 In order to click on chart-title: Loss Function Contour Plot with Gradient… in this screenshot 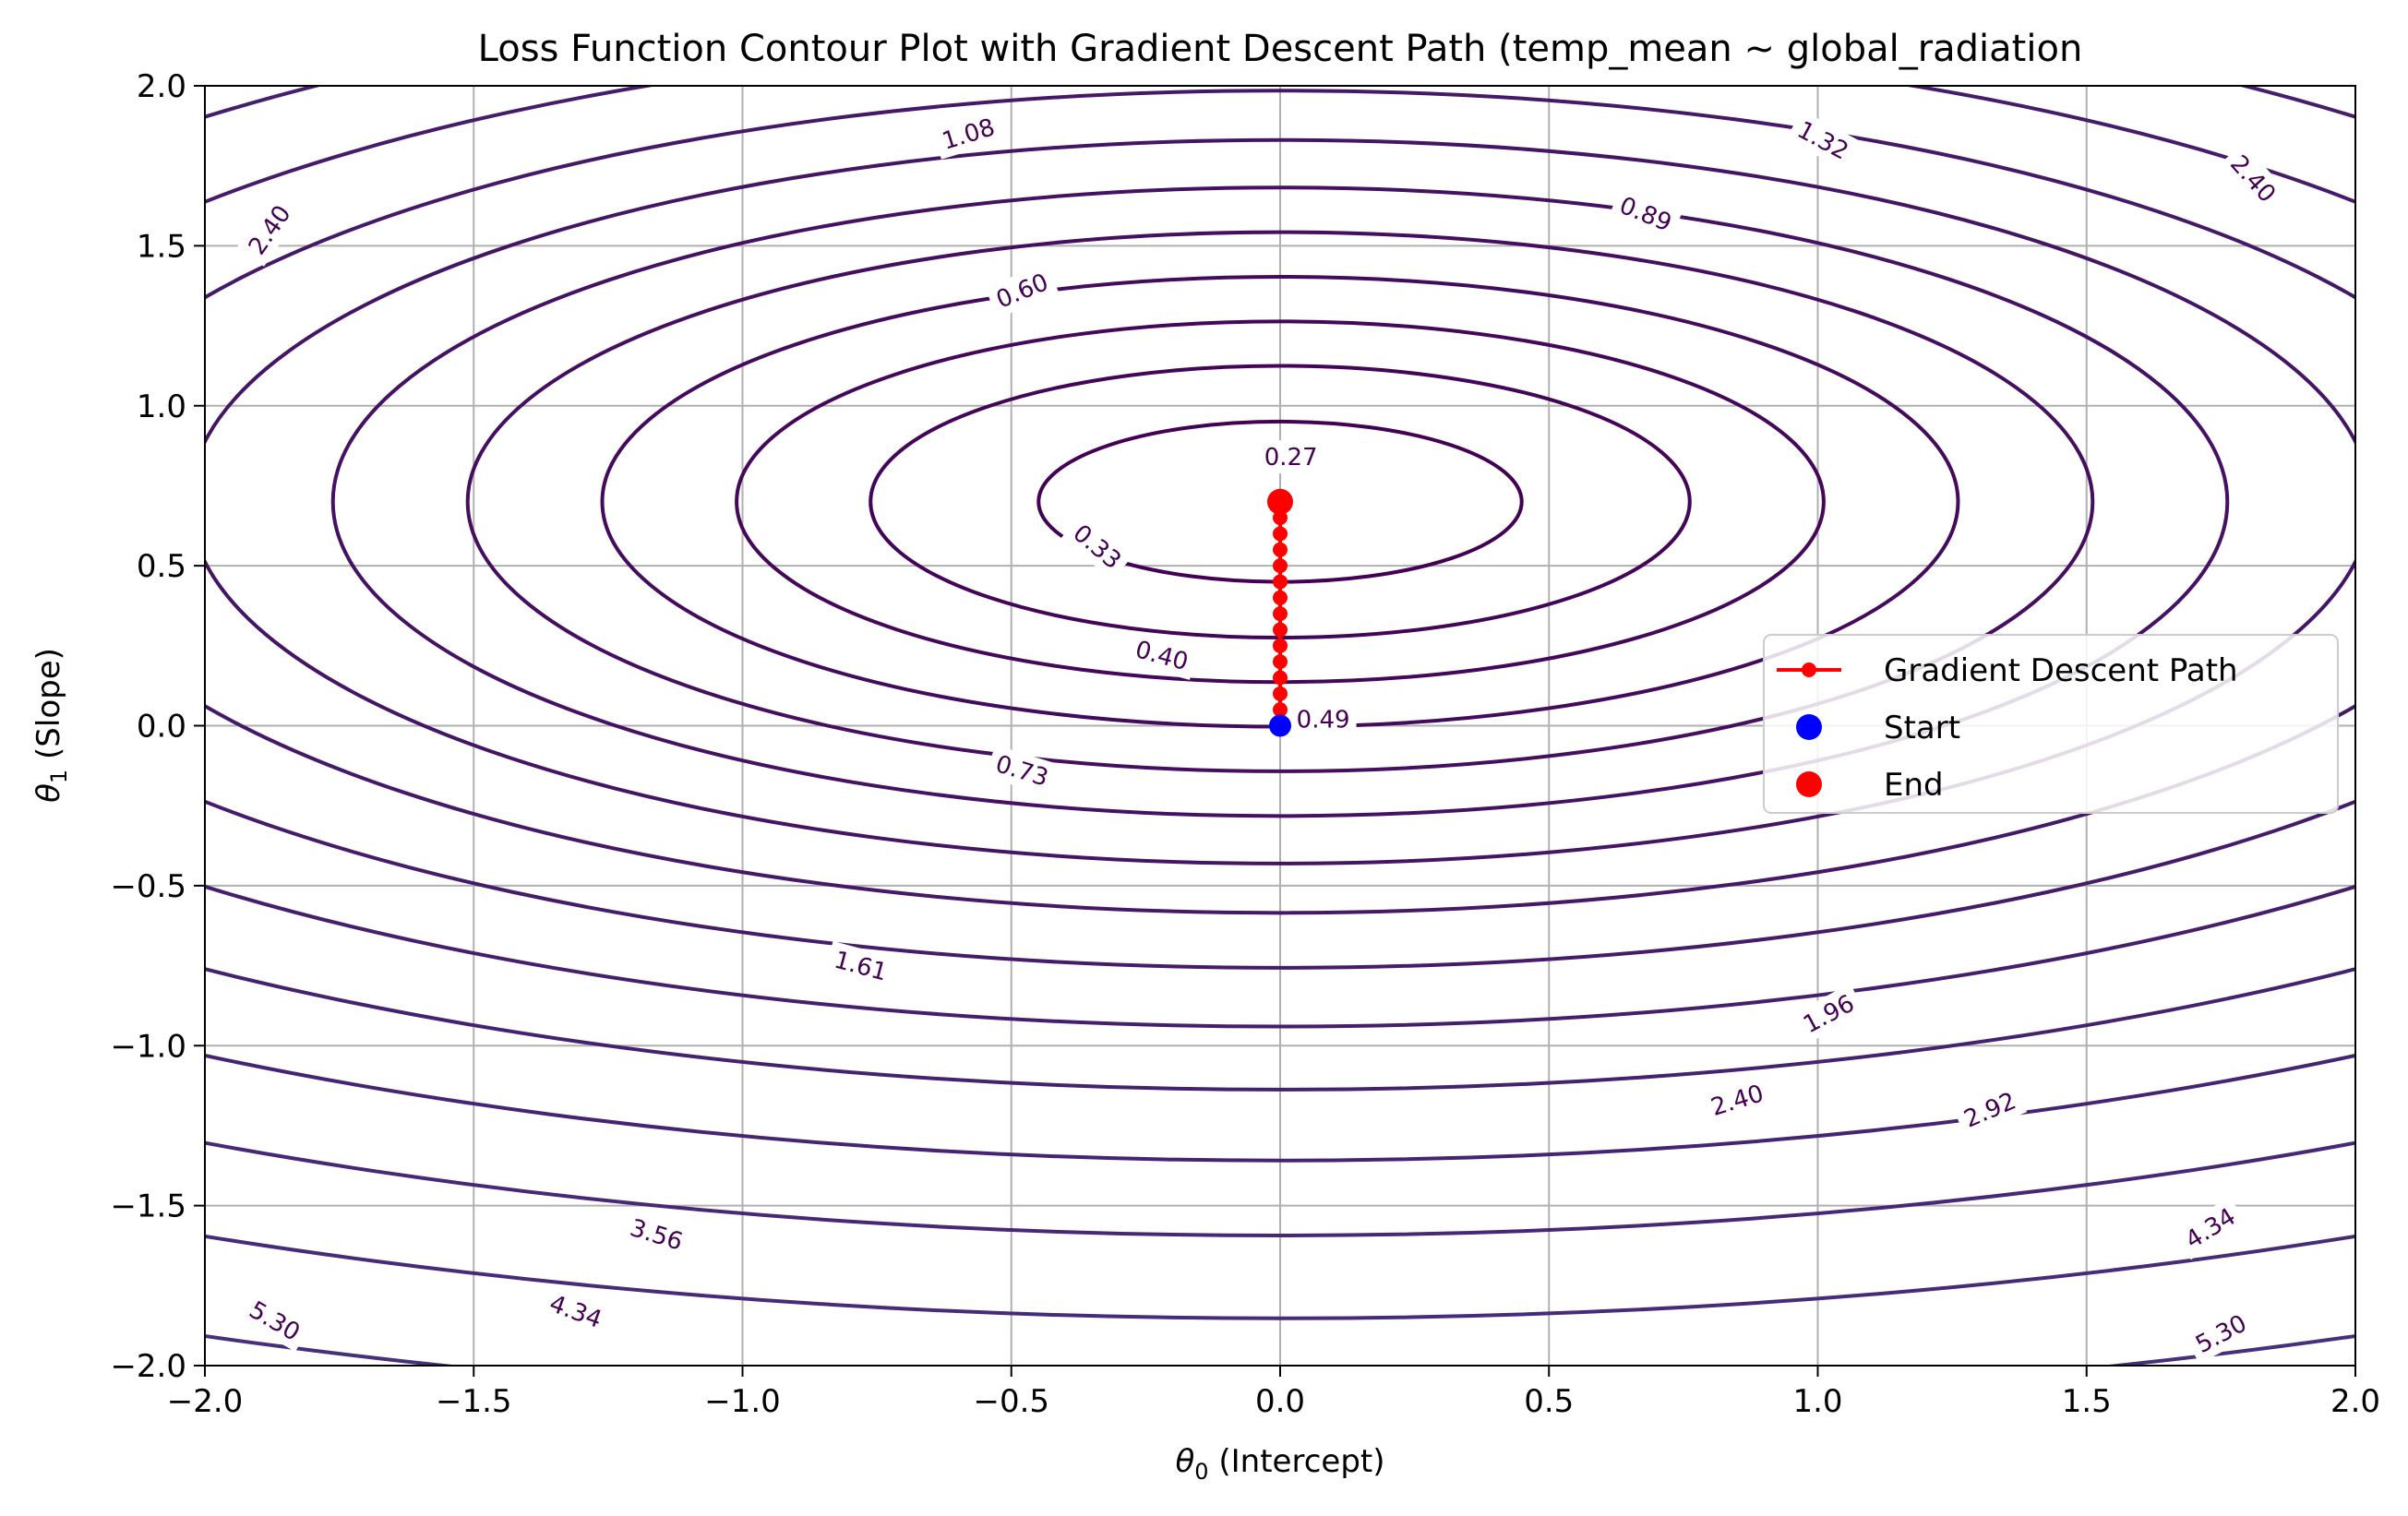, I will do `click(1280, 49)`.